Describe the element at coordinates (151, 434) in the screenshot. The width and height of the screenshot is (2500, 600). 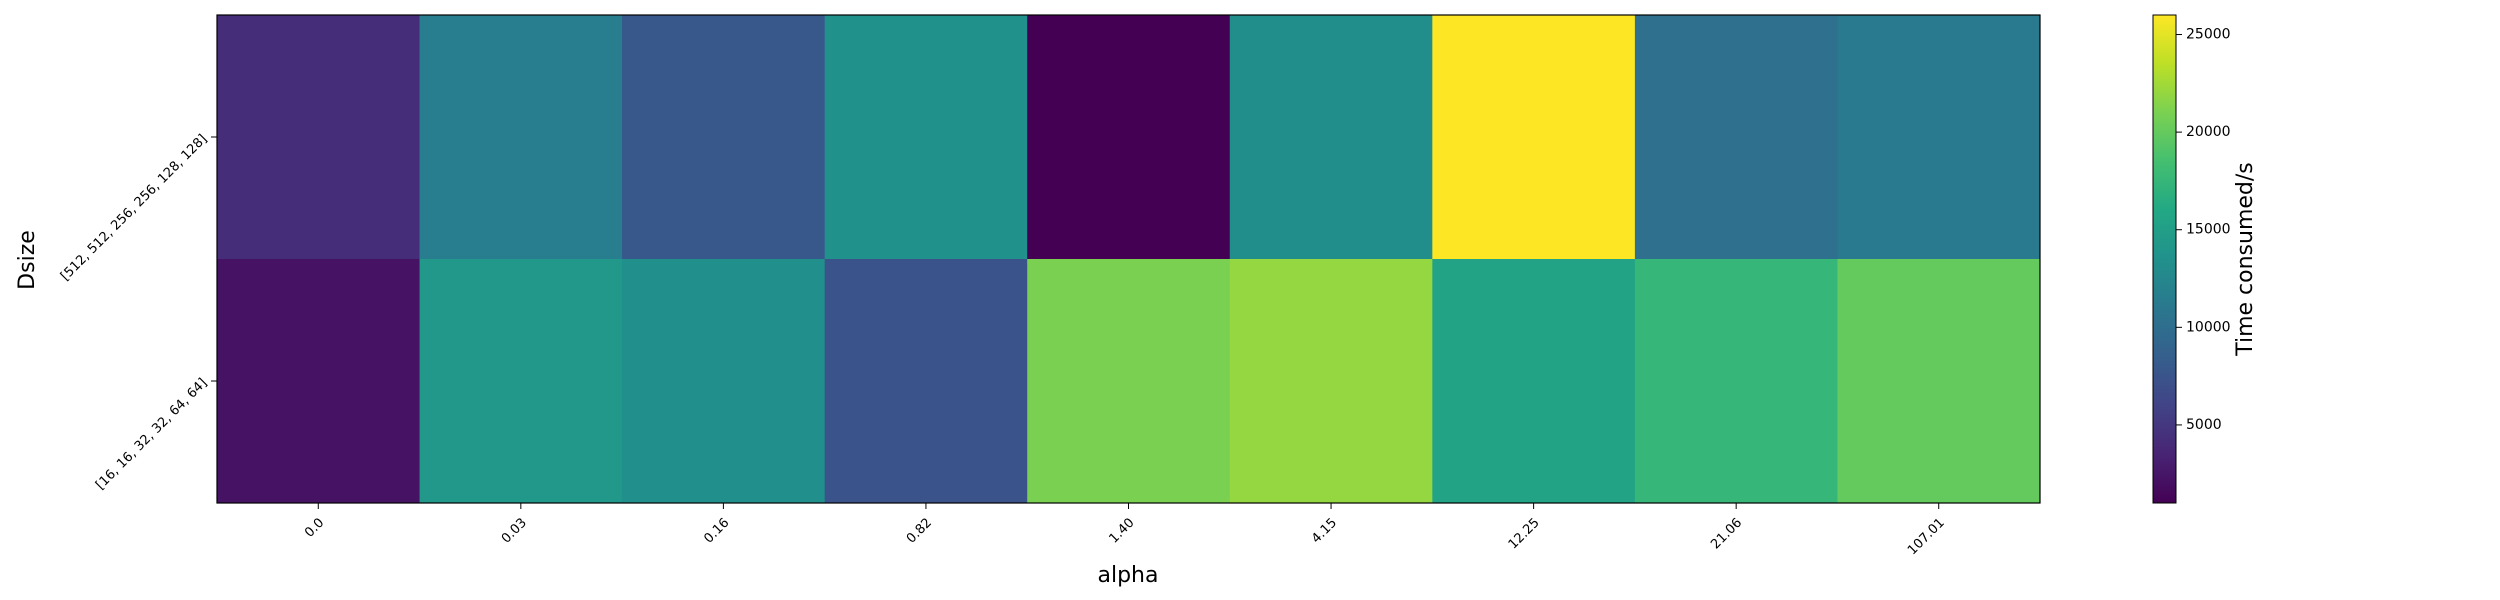
I see `y-tick-label: [16, 16, 32, 32, 64, 64]` at that location.